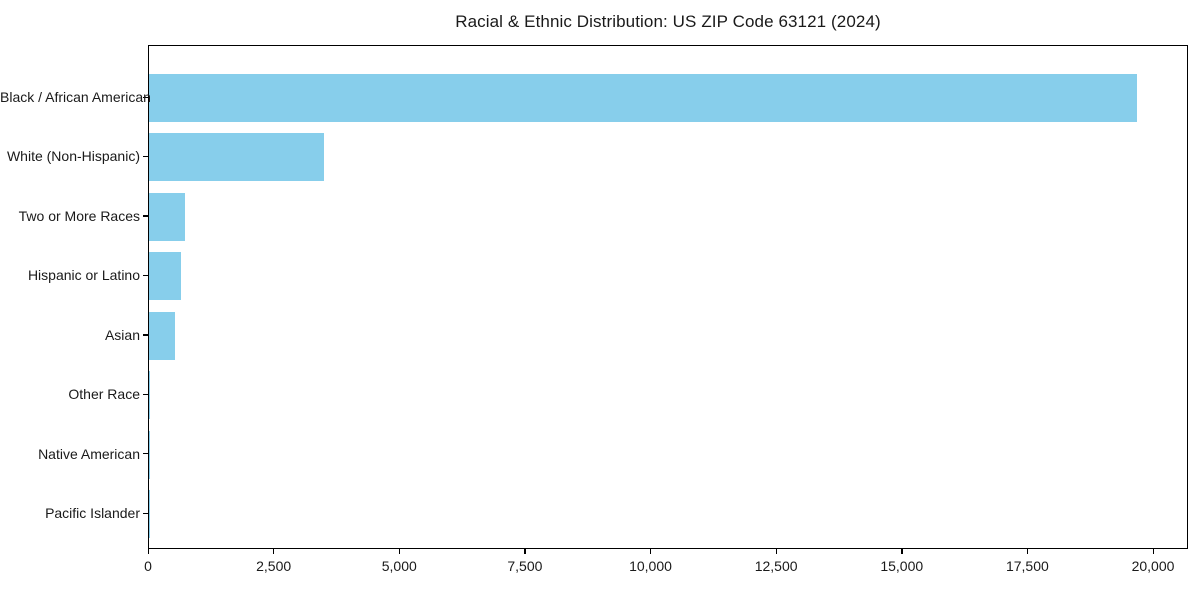 The width and height of the screenshot is (1200, 600). I want to click on y-tick-label-pacific-islander: Pacific Islander, so click(92, 513).